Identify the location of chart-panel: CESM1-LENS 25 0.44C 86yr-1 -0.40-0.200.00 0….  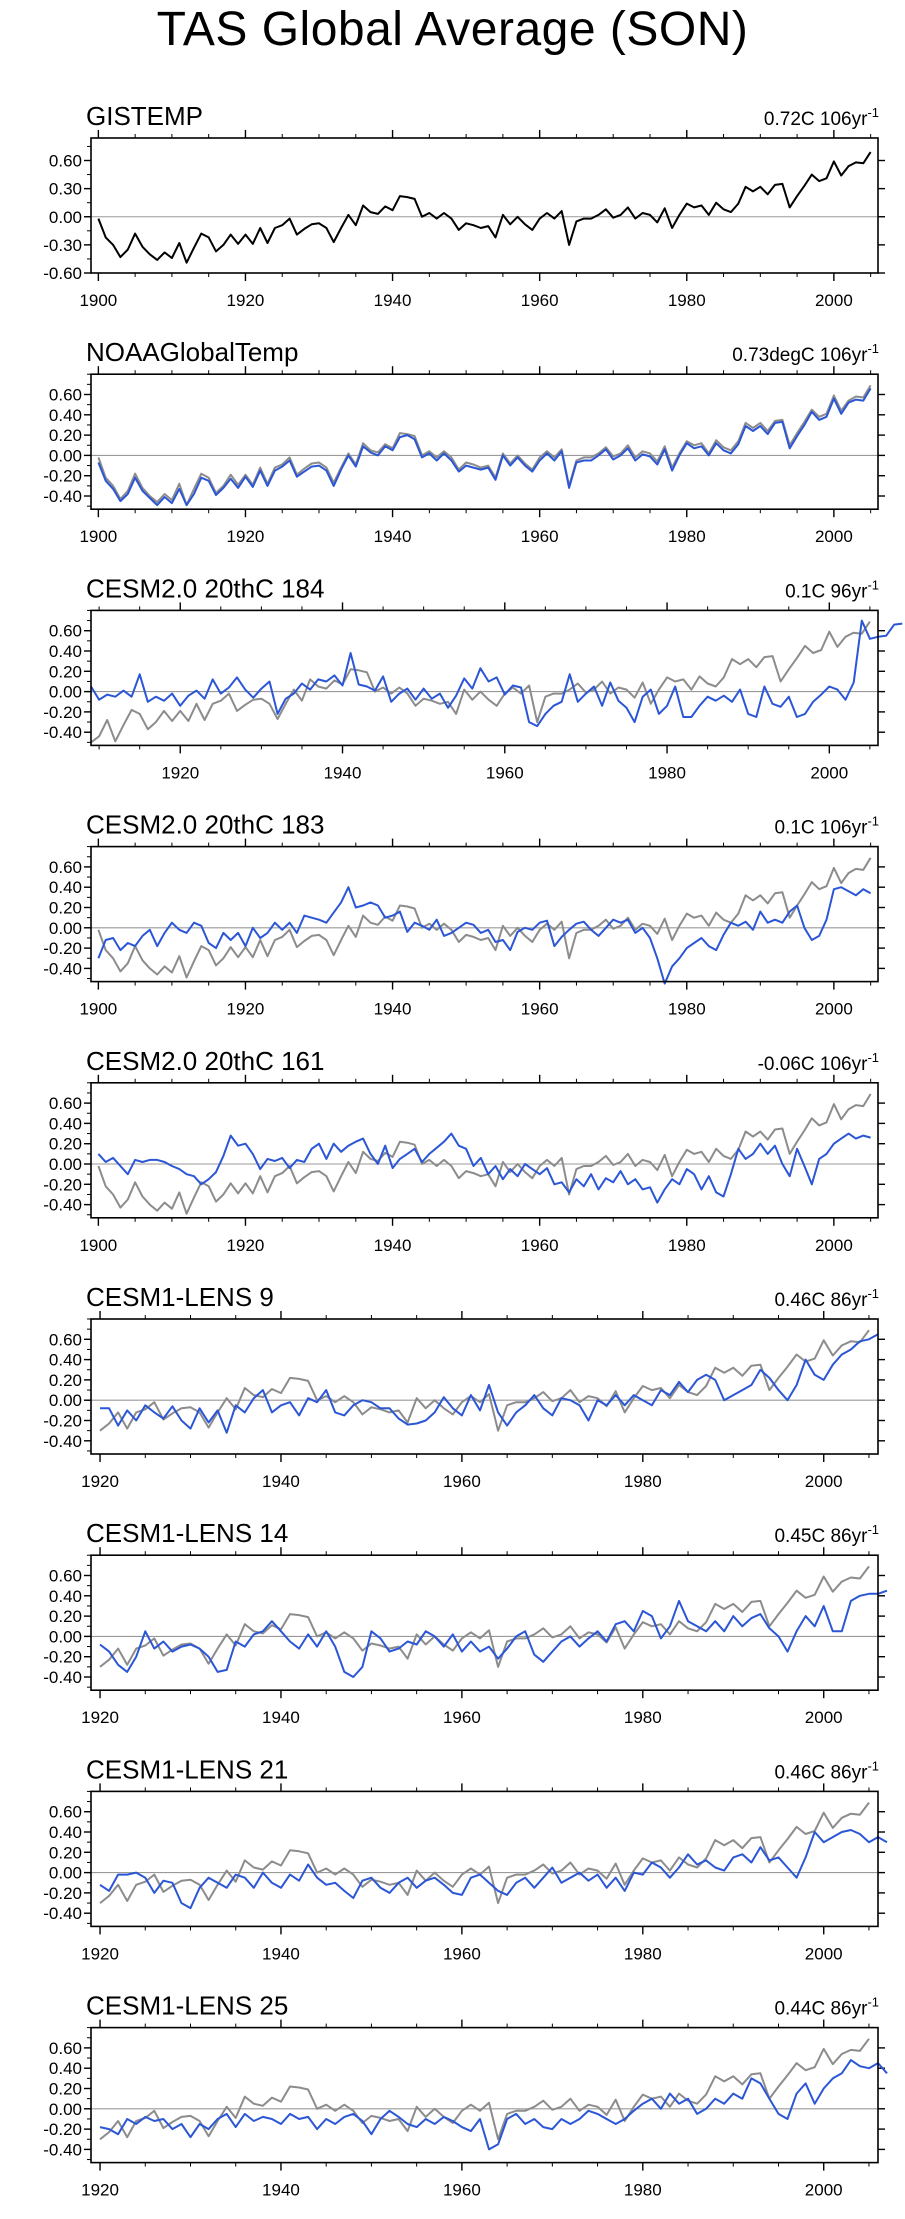
(465, 2095).